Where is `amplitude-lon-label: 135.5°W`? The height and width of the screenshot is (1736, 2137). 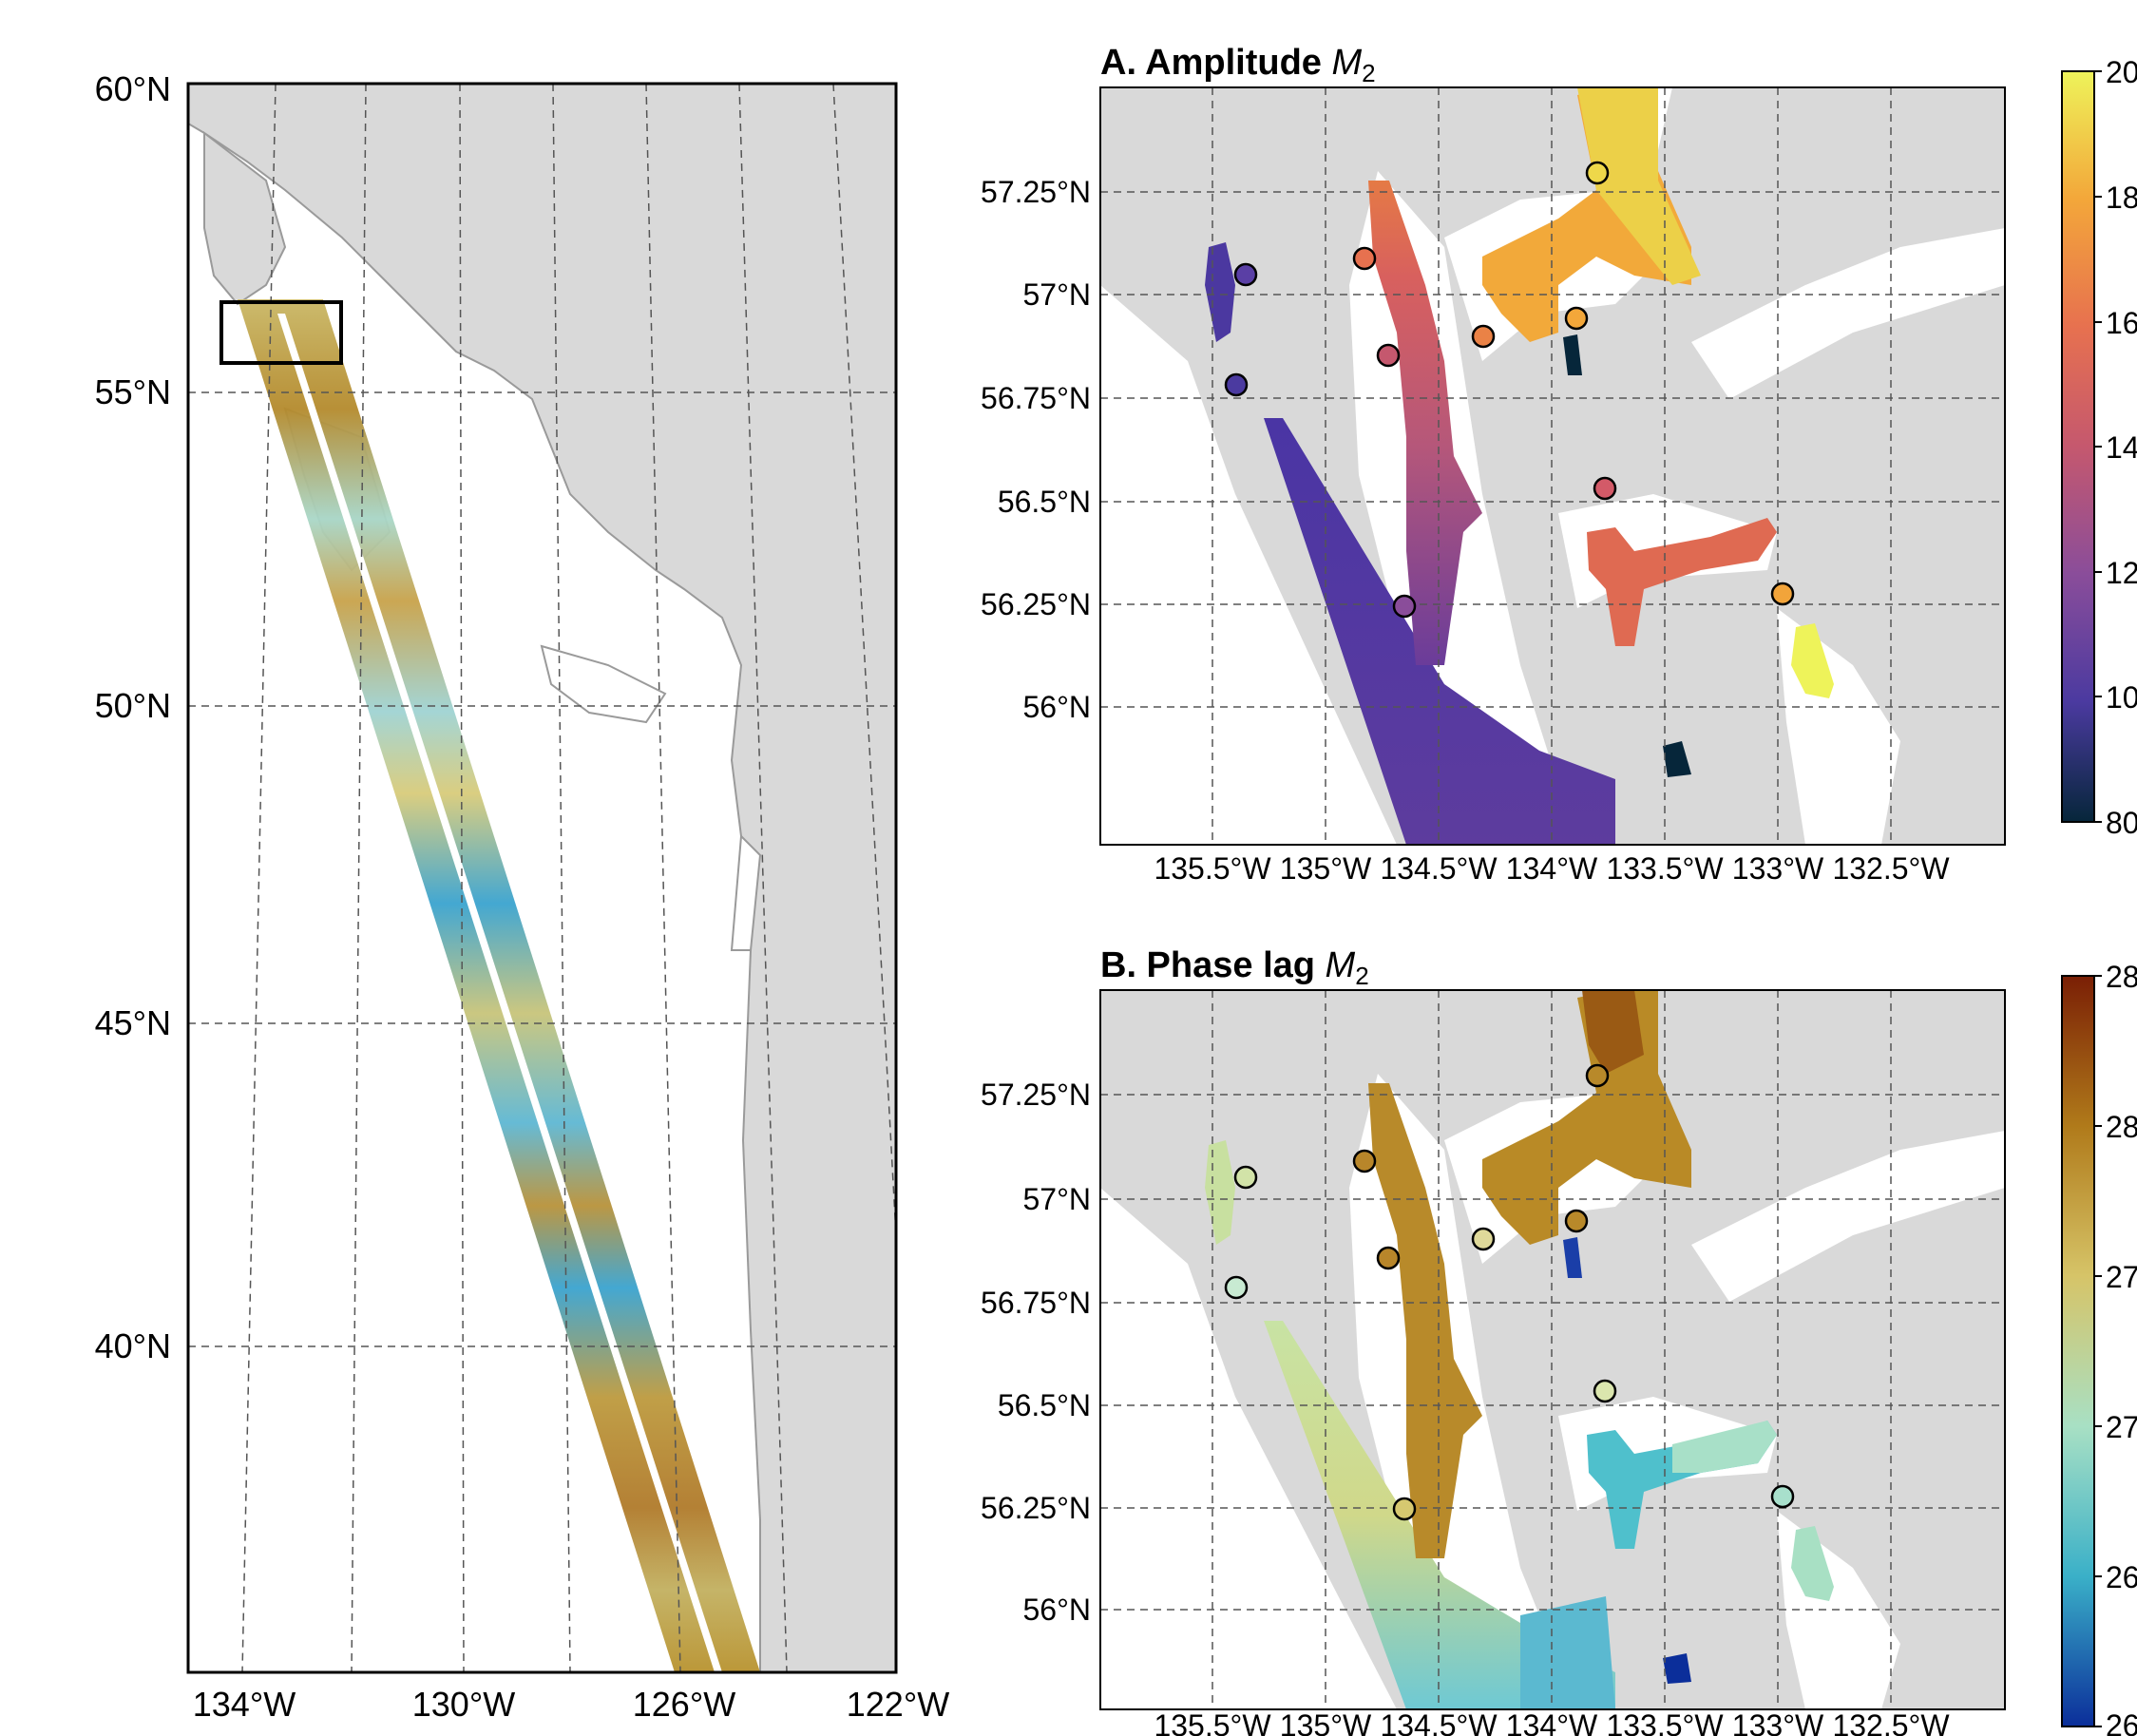
amplitude-lon-label: 135.5°W is located at coordinates (1212, 868).